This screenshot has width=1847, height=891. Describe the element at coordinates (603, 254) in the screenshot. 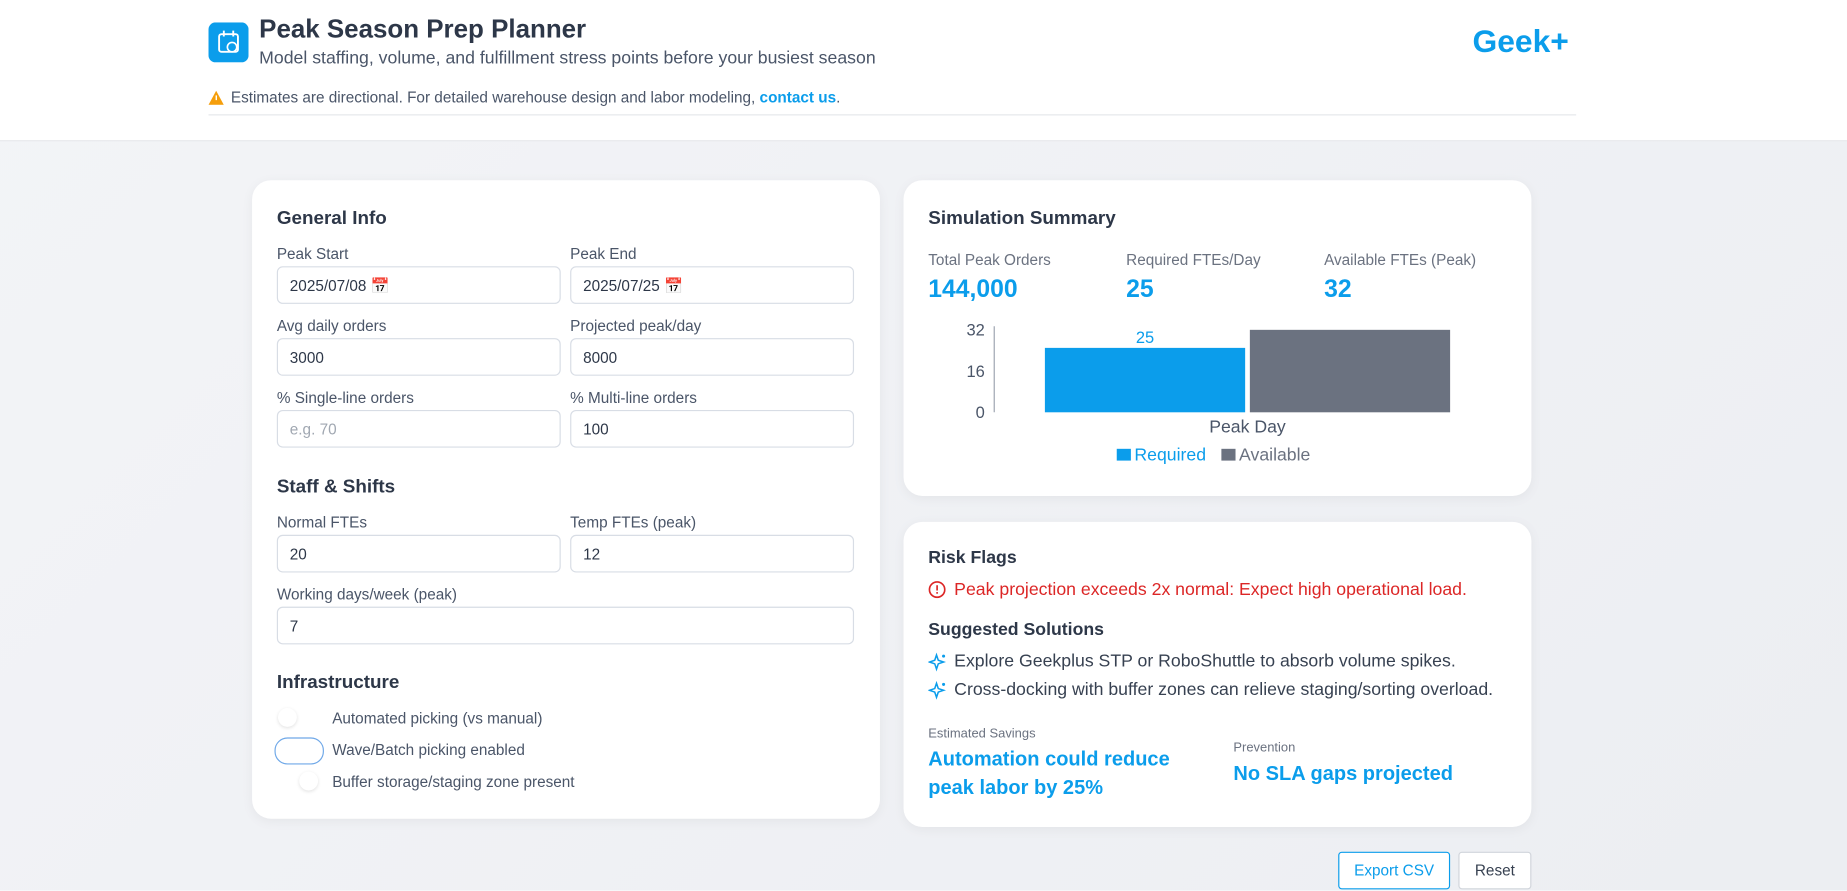

I see `field-label: Peak End` at that location.